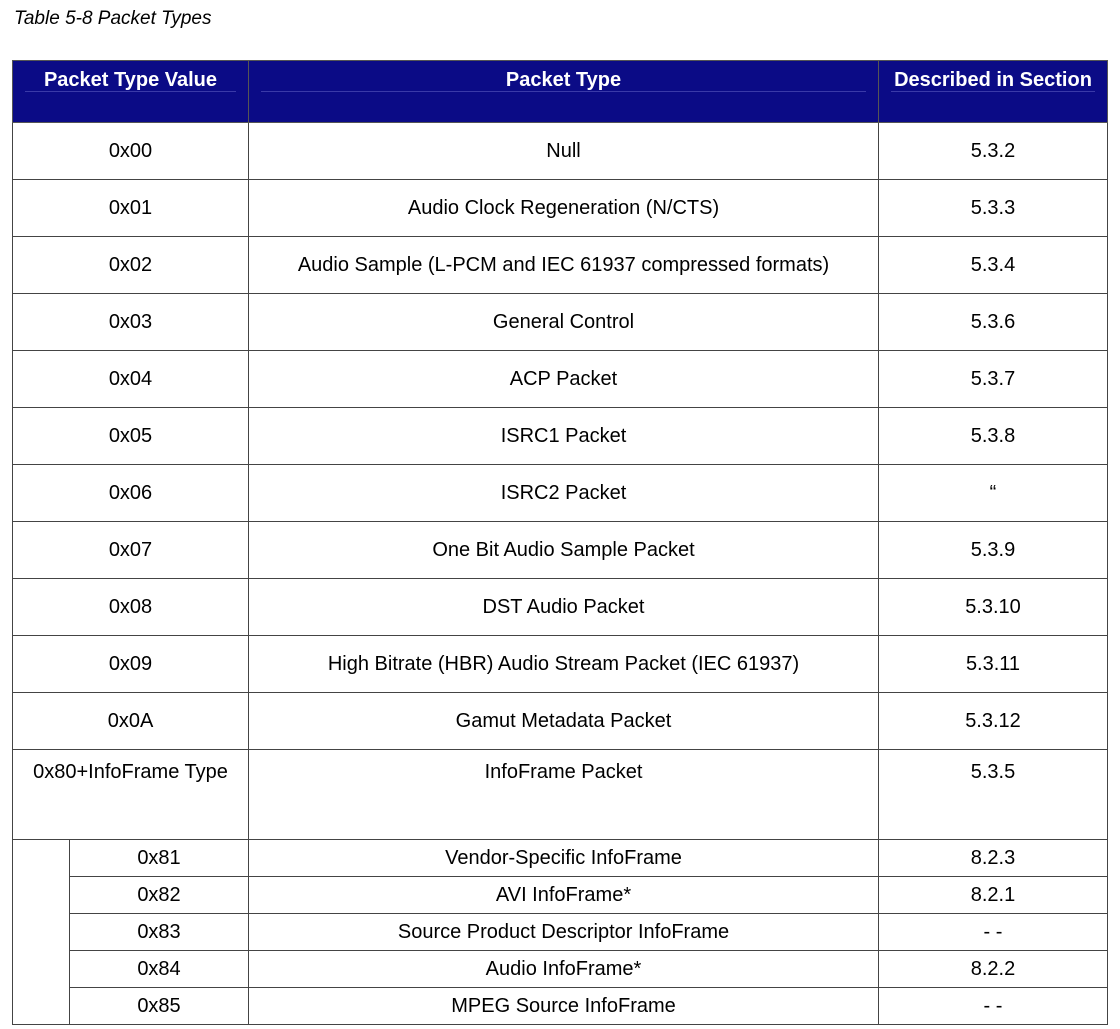 Image resolution: width=1120 pixels, height=1029 pixels. What do you see at coordinates (130, 379) in the screenshot?
I see `packet-type-value-cell: 0x04` at bounding box center [130, 379].